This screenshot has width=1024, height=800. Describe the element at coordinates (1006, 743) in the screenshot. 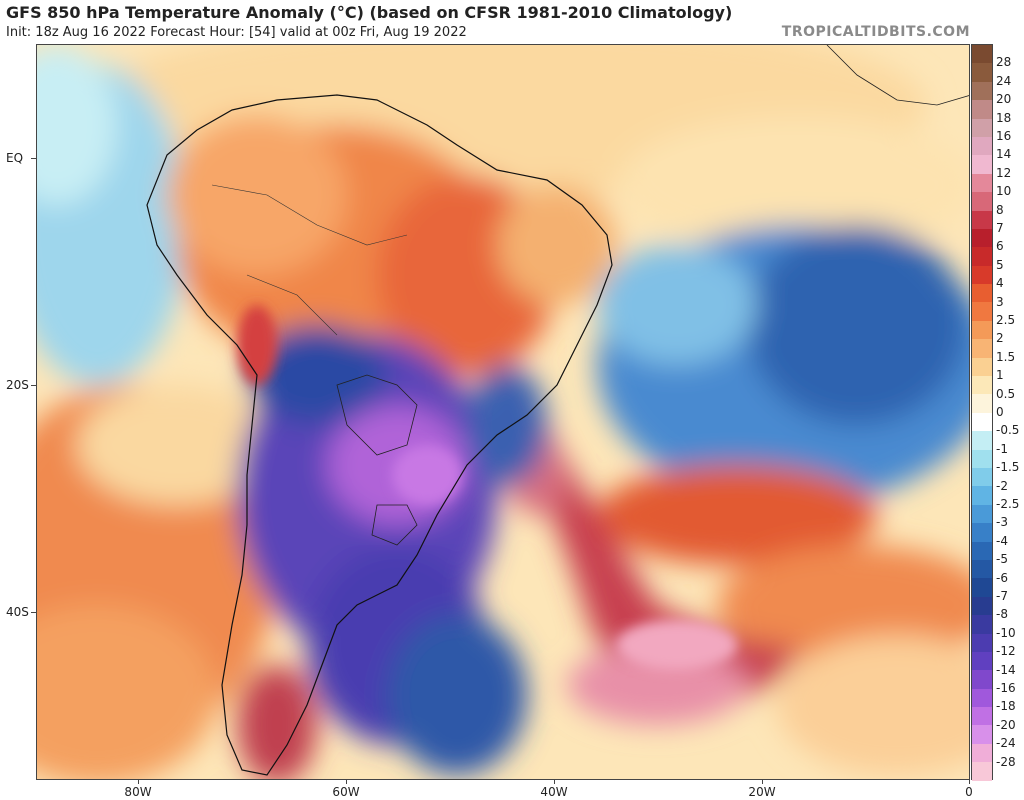

I see `colorbar-label: -24` at that location.